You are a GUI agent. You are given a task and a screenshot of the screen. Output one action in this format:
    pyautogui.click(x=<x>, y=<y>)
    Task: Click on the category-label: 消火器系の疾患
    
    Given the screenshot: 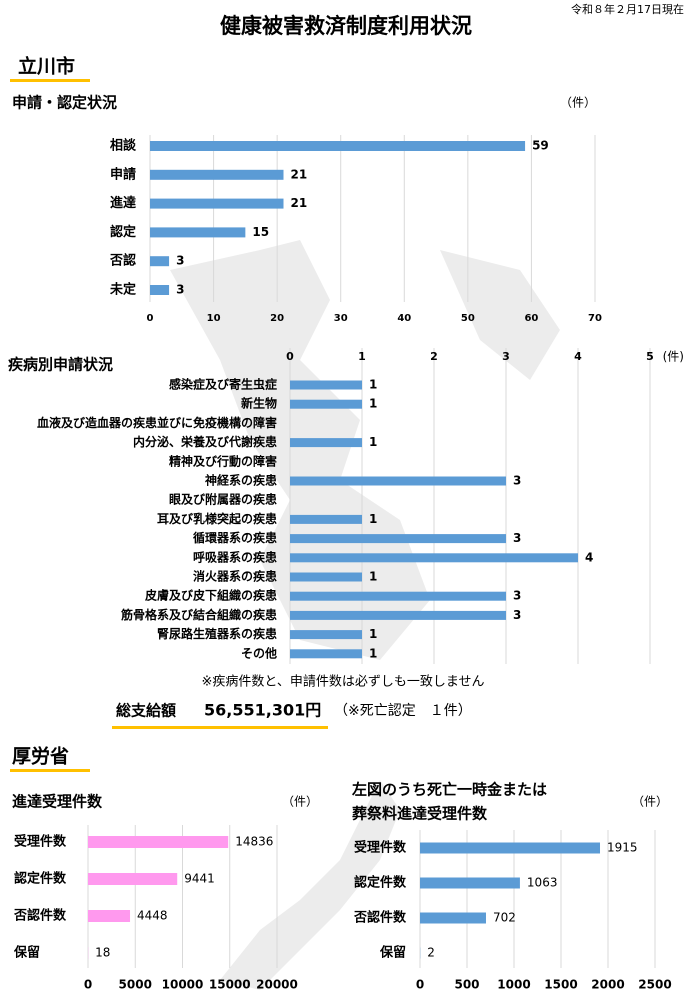 What is the action you would take?
    pyautogui.click(x=235, y=576)
    